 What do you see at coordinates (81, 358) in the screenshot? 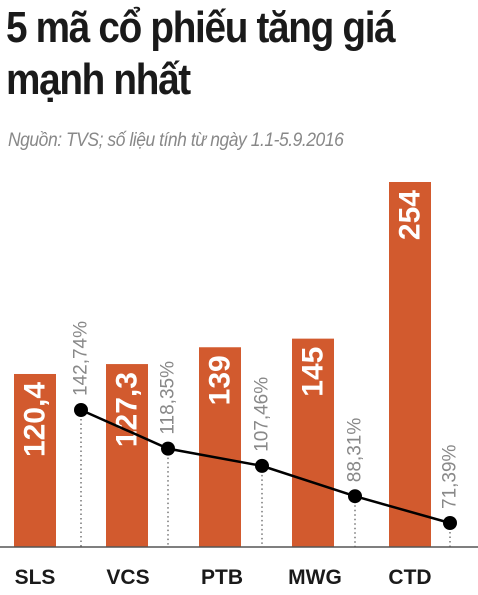
I see `line-value-label: 142,74%` at bounding box center [81, 358].